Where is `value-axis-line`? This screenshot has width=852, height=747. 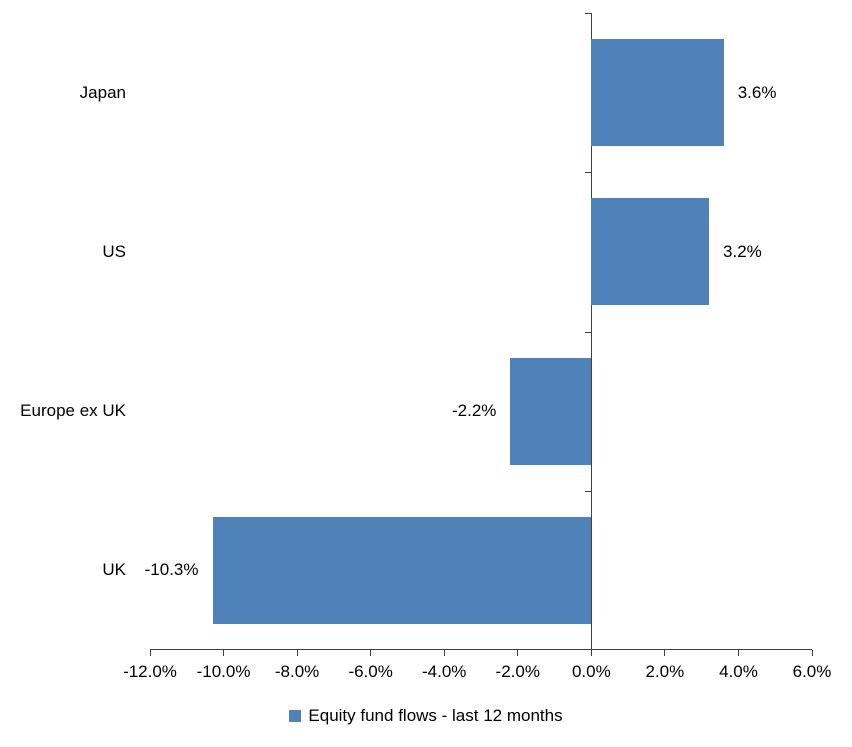
value-axis-line is located at coordinates (591, 331).